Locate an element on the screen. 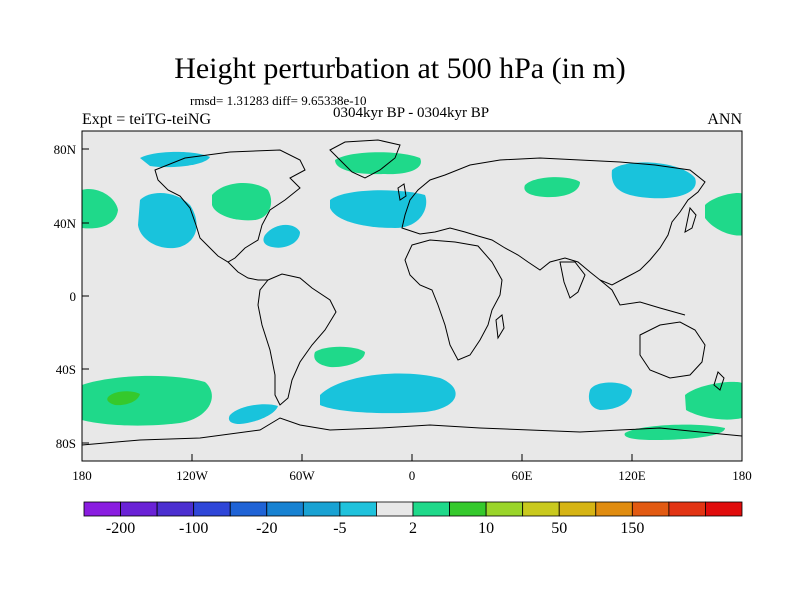  coast-antarctica is located at coordinates (412, 431).